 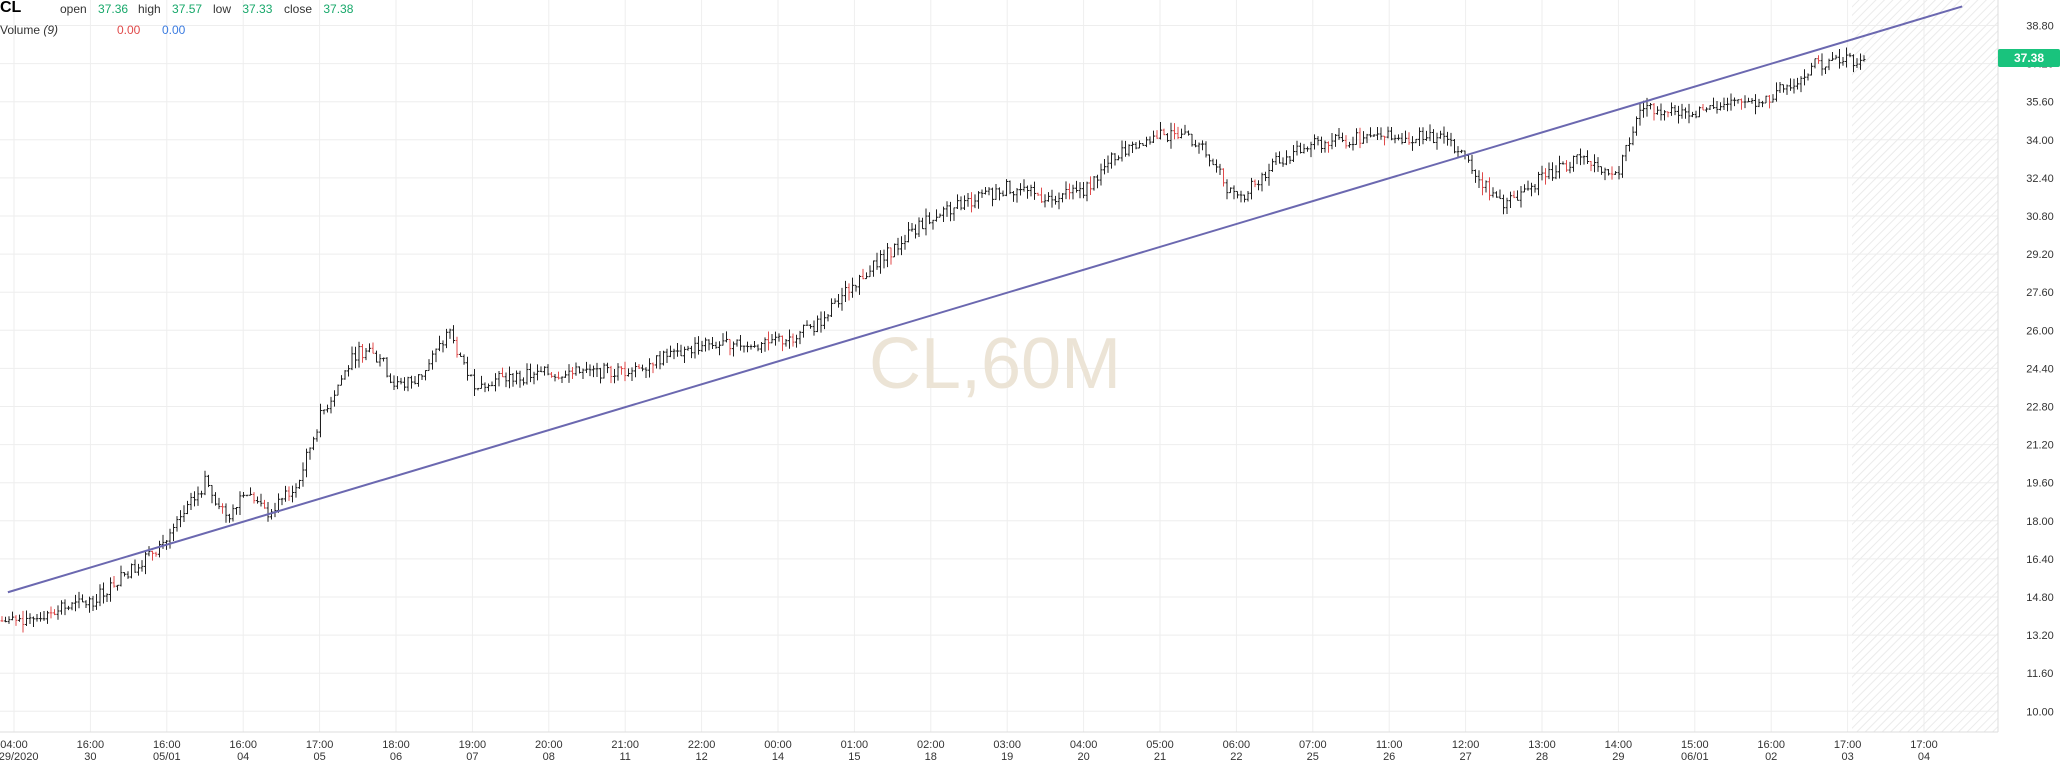 What do you see at coordinates (854, 757) in the screenshot?
I see `x-tick-date: 15` at bounding box center [854, 757].